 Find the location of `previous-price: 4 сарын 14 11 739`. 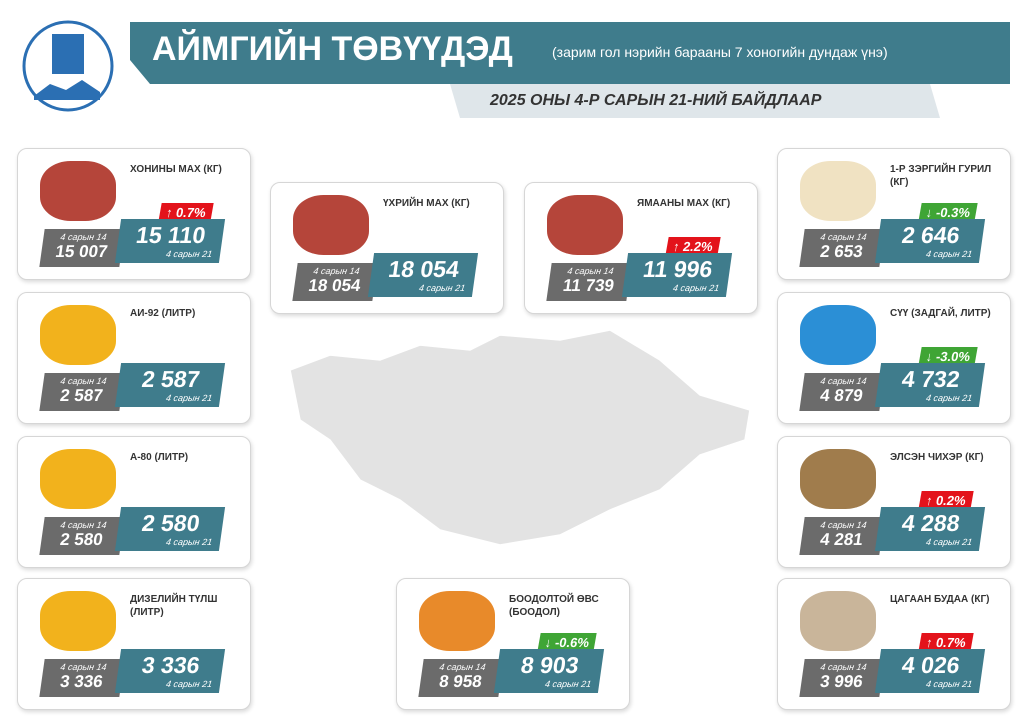

previous-price: 4 сарын 14 11 739 is located at coordinates (589, 282).